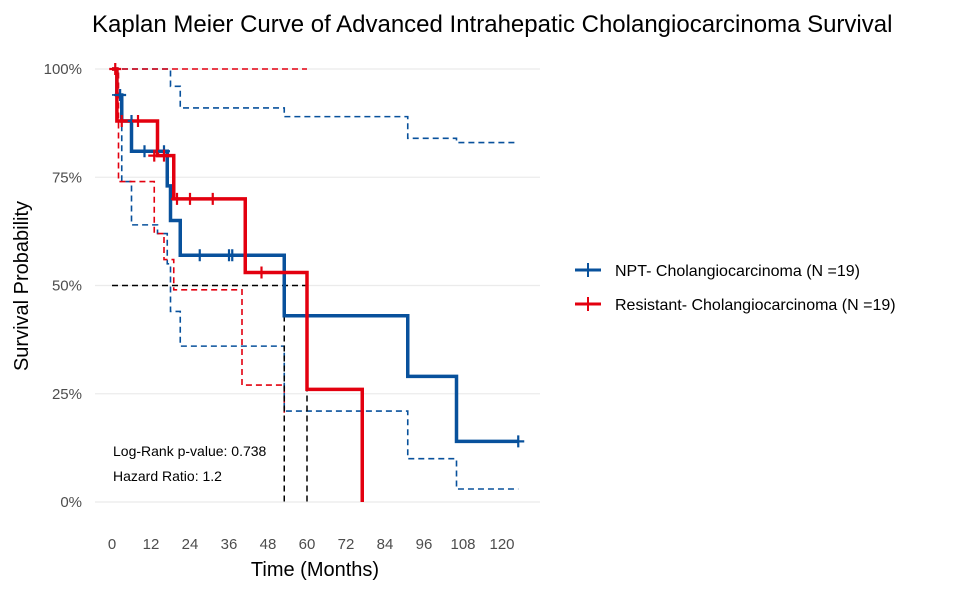  What do you see at coordinates (67, 286) in the screenshot?
I see `y-tick-label: 50%` at bounding box center [67, 286].